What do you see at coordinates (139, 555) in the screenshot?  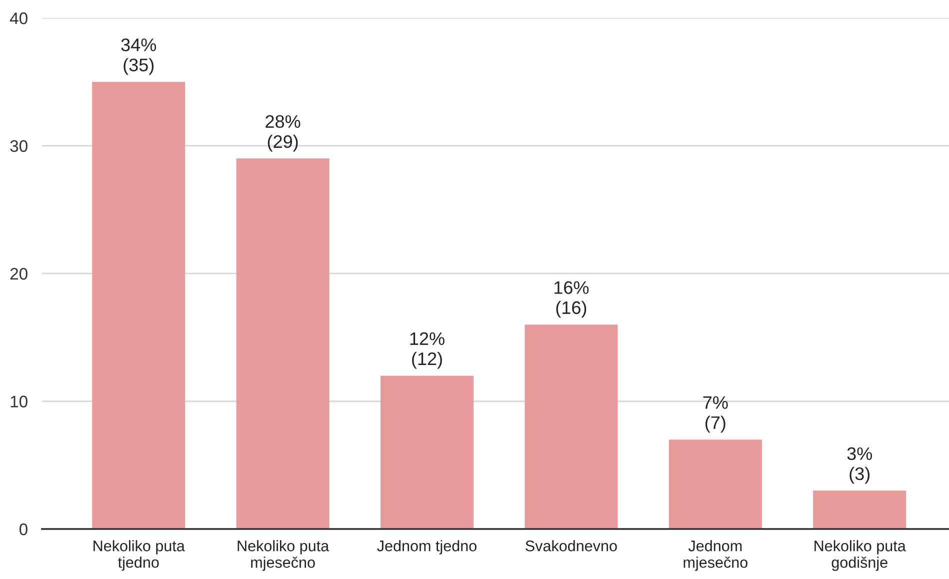 I see `x-tick-label: Nekoliko puta tjedno` at bounding box center [139, 555].